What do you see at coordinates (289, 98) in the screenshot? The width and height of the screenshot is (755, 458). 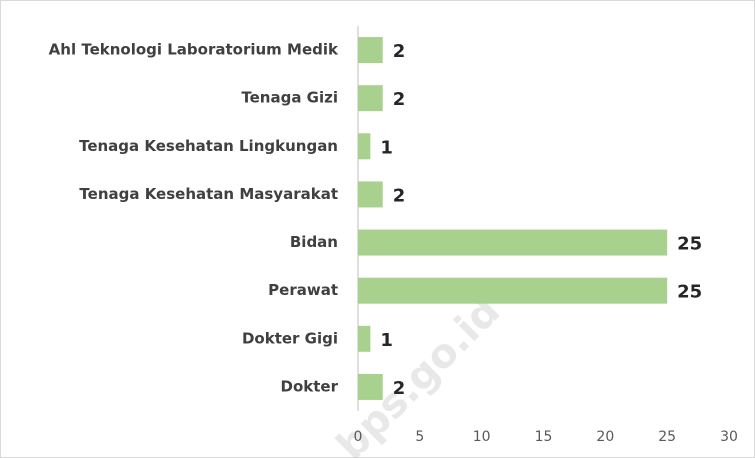 I see `y-tick-label: Tenaga Gizi` at bounding box center [289, 98].